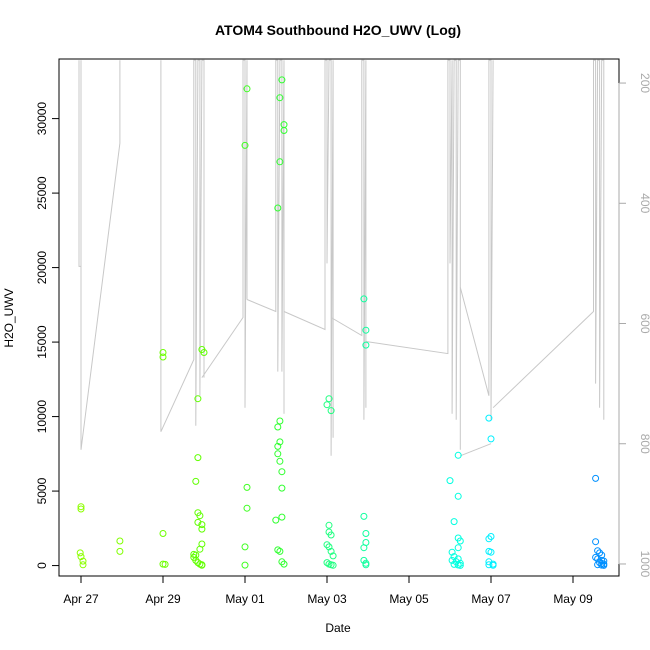 This screenshot has width=650, height=650. What do you see at coordinates (573, 599) in the screenshot?
I see `x-tick-label: May 09` at bounding box center [573, 599].